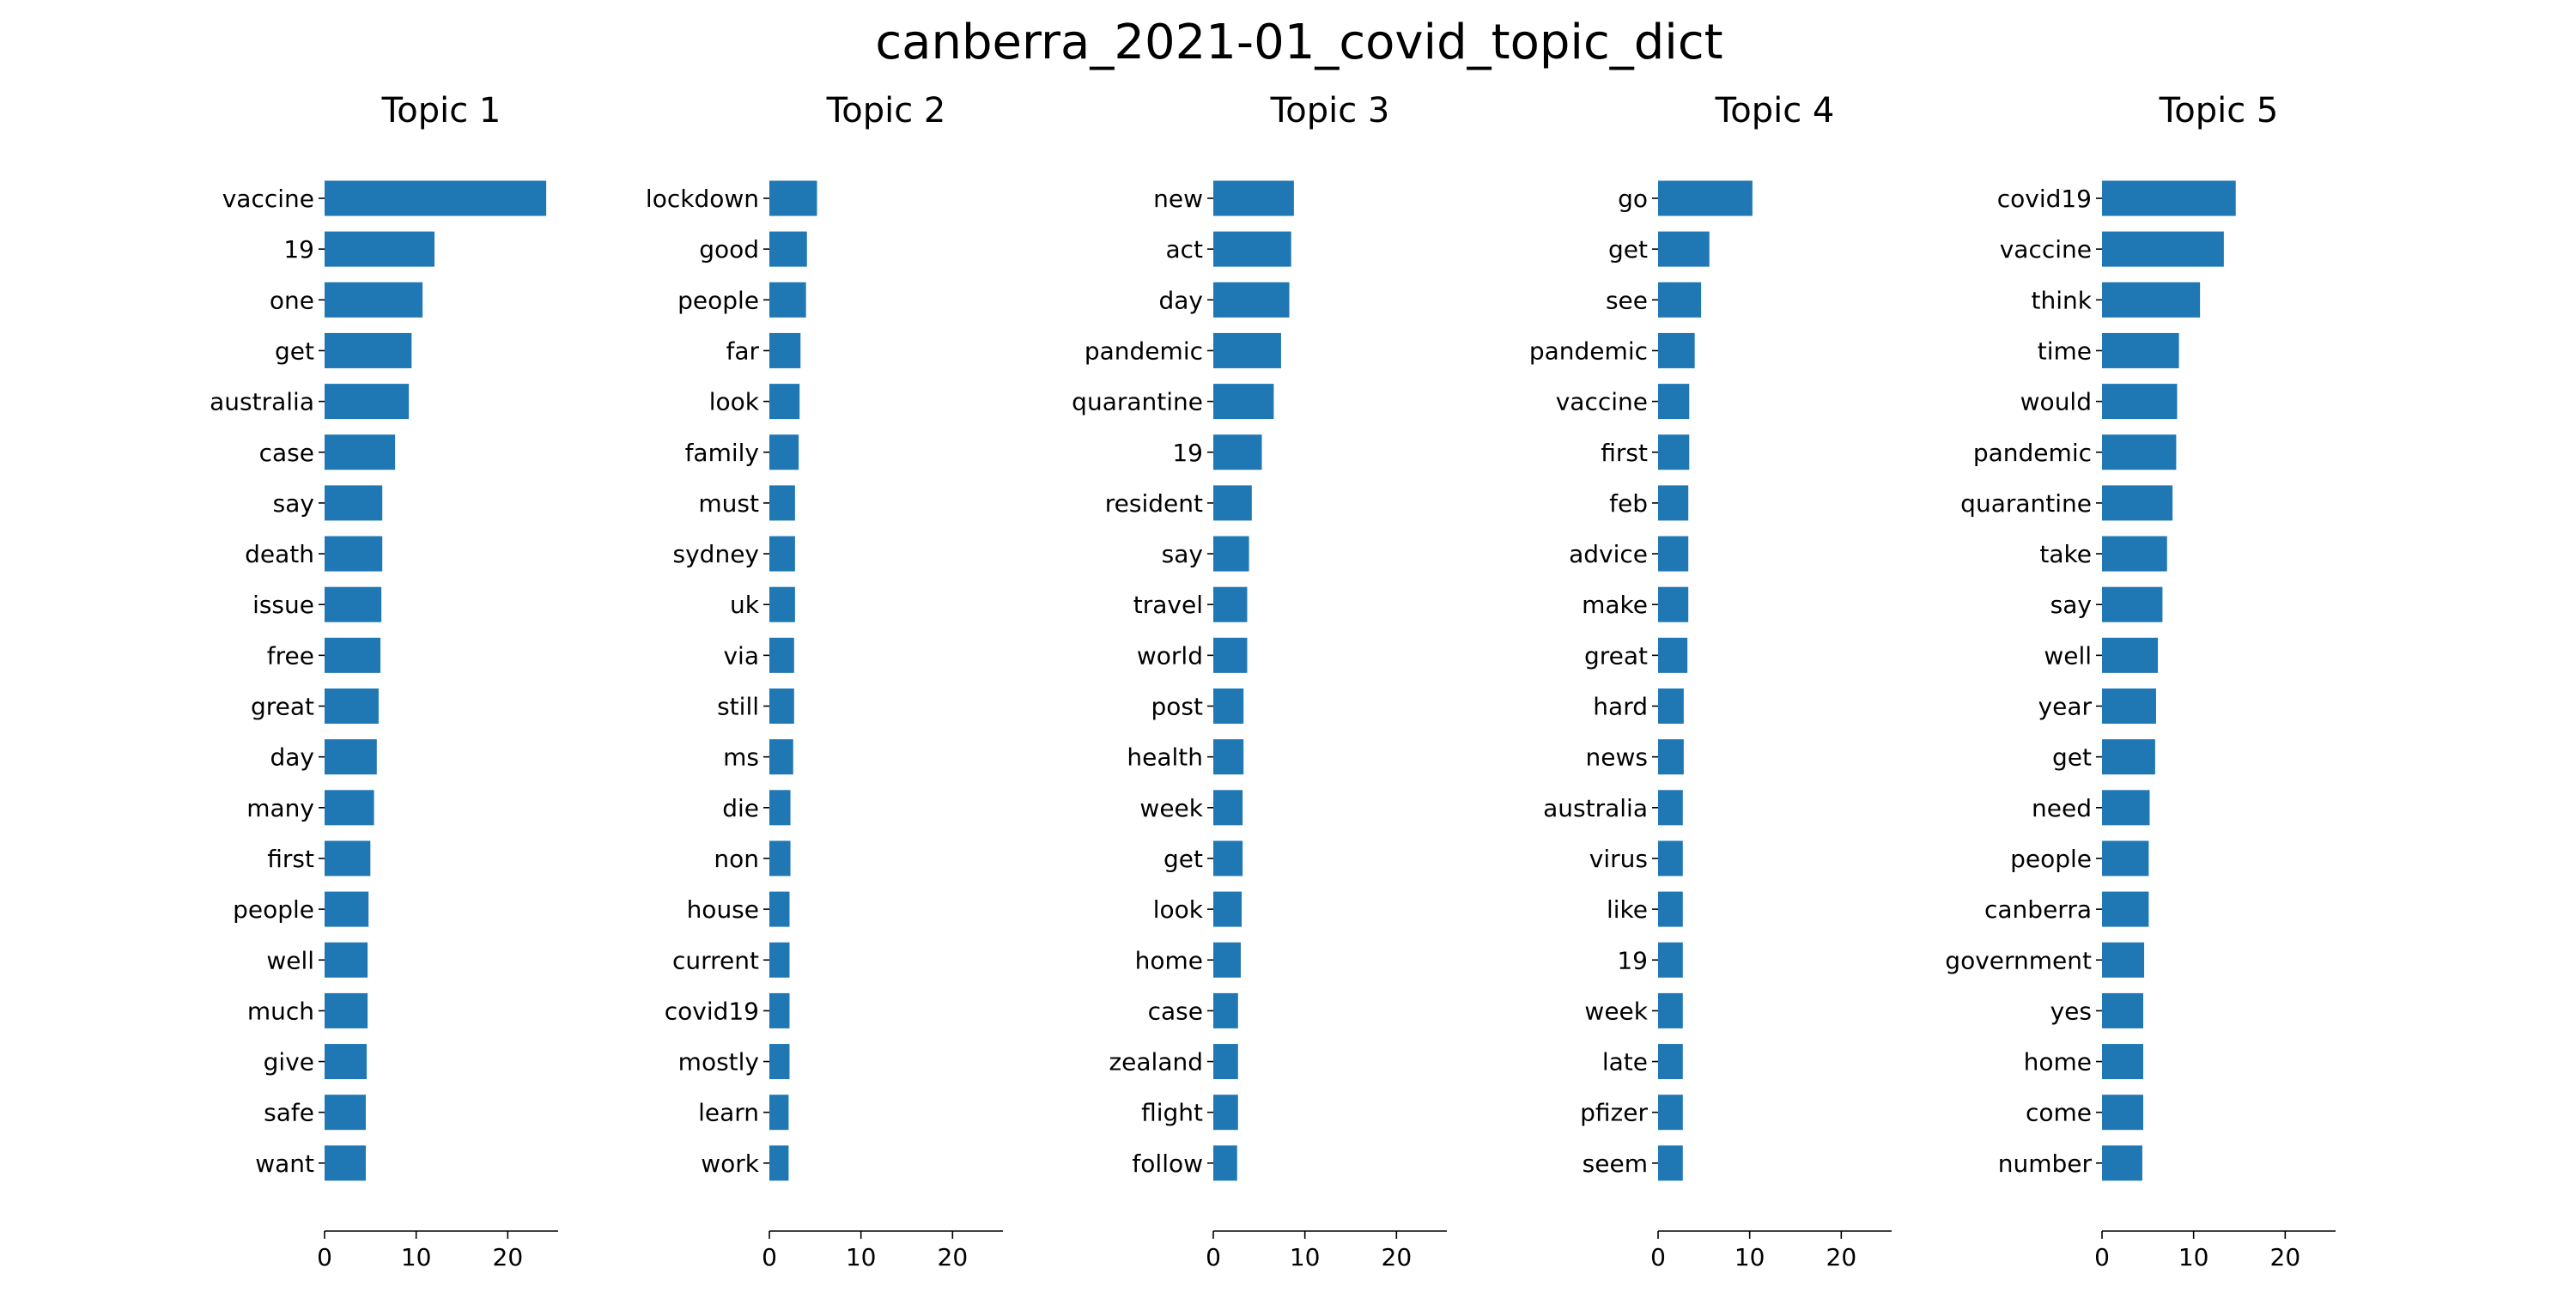  What do you see at coordinates (1183, 859) in the screenshot?
I see `y-tick-label: get` at bounding box center [1183, 859].